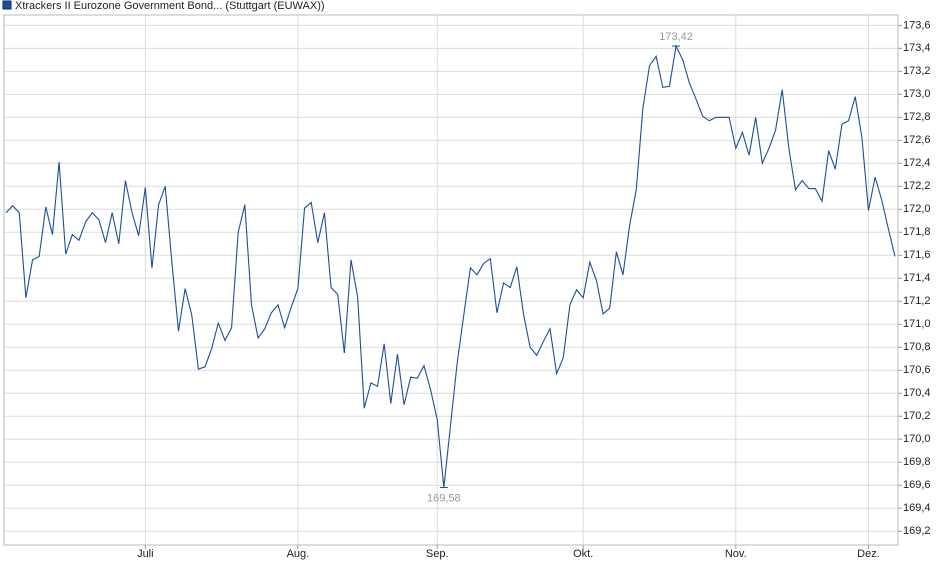 The width and height of the screenshot is (940, 579). I want to click on y-tick-label: 173,4, so click(917, 48).